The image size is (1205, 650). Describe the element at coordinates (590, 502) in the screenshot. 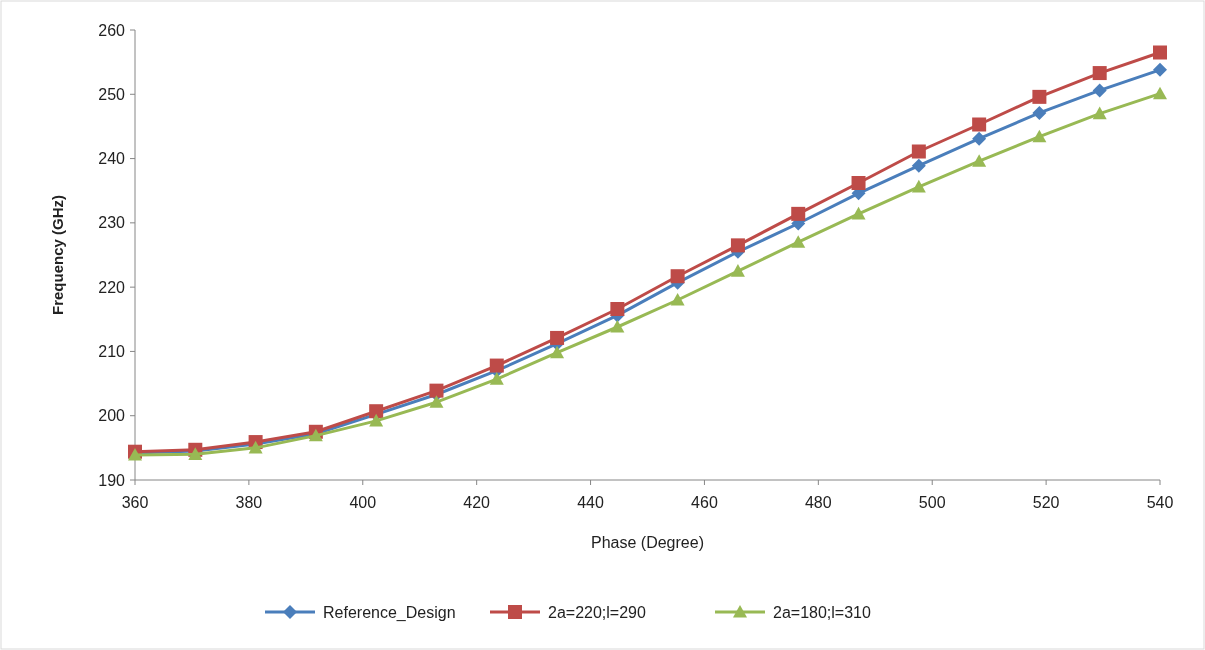

I see `x-tick-label: 440` at that location.